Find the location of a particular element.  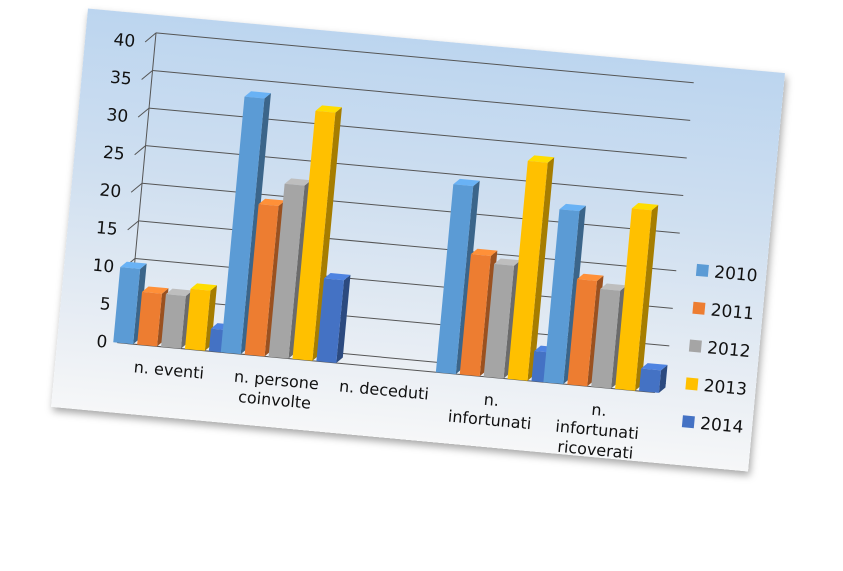

legend-item: 2010 is located at coordinates (726, 275).